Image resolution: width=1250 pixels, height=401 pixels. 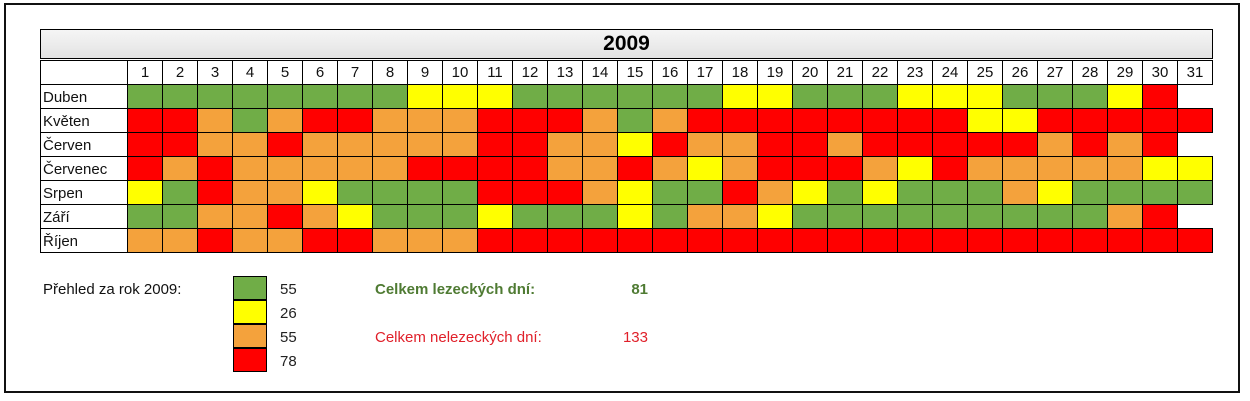 I want to click on day-header-label: 6, so click(x=320, y=72).